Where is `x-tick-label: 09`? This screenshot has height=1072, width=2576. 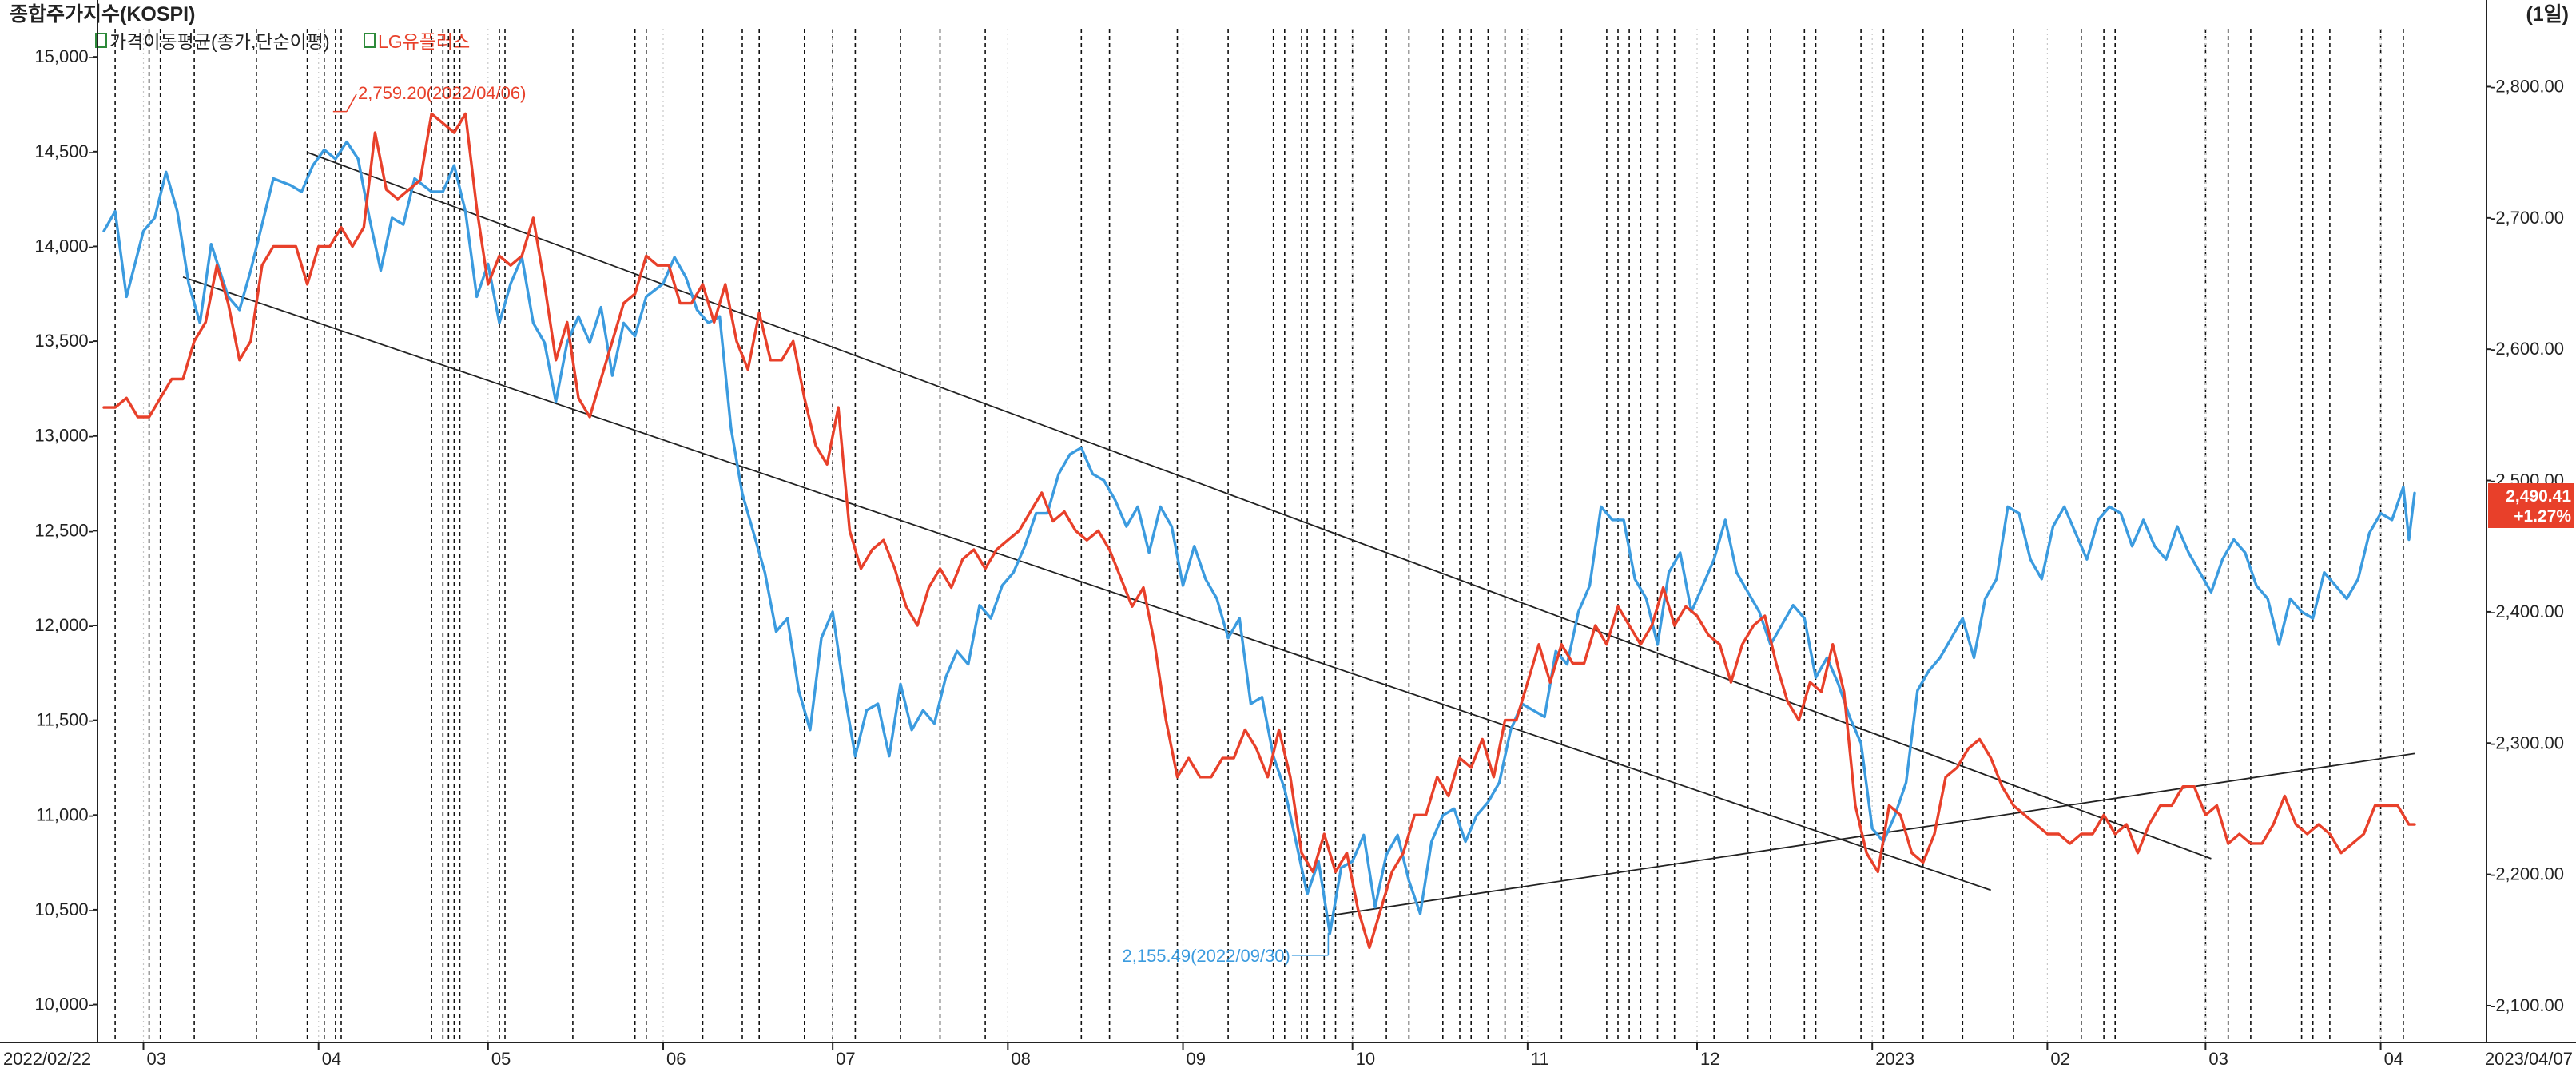
x-tick-label: 09 is located at coordinates (1196, 1059).